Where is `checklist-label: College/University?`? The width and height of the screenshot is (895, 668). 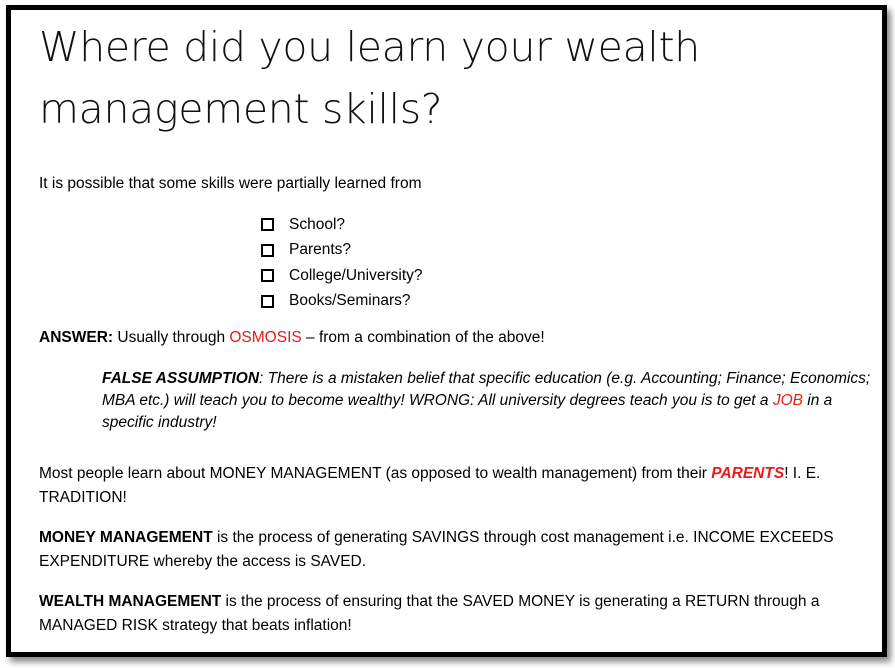
checklist-label: College/University? is located at coordinates (356, 275).